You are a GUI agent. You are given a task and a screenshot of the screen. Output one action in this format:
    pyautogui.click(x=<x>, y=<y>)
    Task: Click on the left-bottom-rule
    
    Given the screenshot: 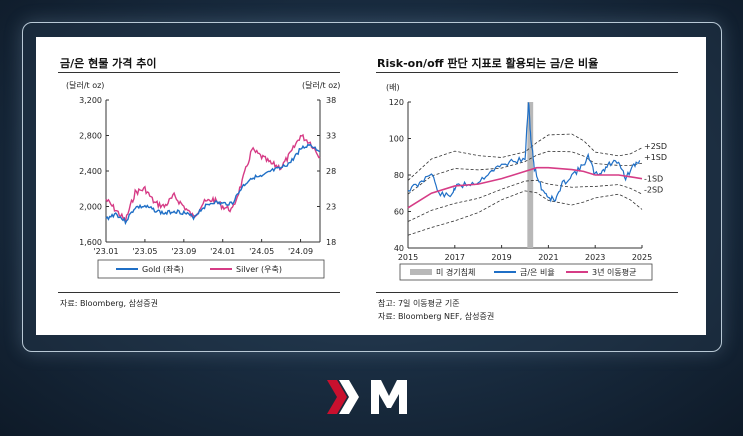 What is the action you would take?
    pyautogui.click(x=199, y=292)
    